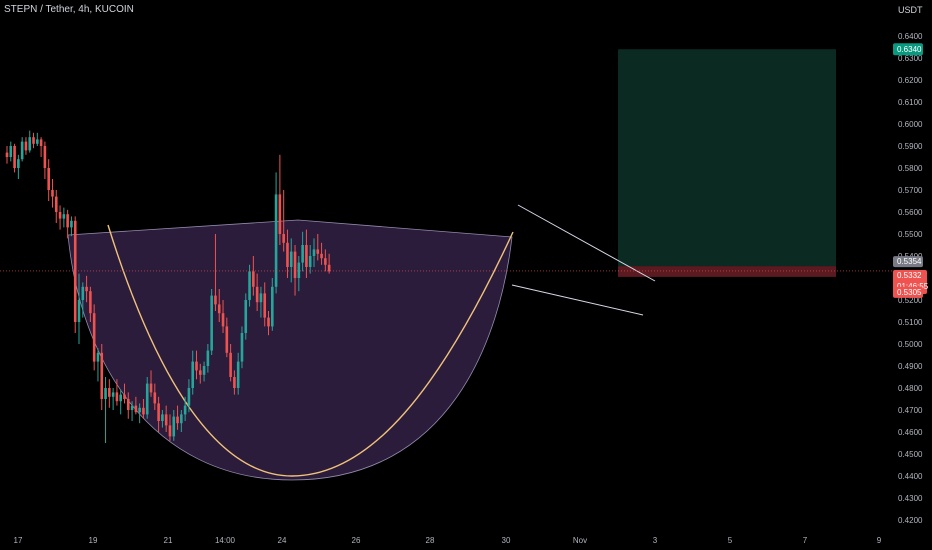 The image size is (932, 550). I want to click on stop-price-tag, so click(908, 292).